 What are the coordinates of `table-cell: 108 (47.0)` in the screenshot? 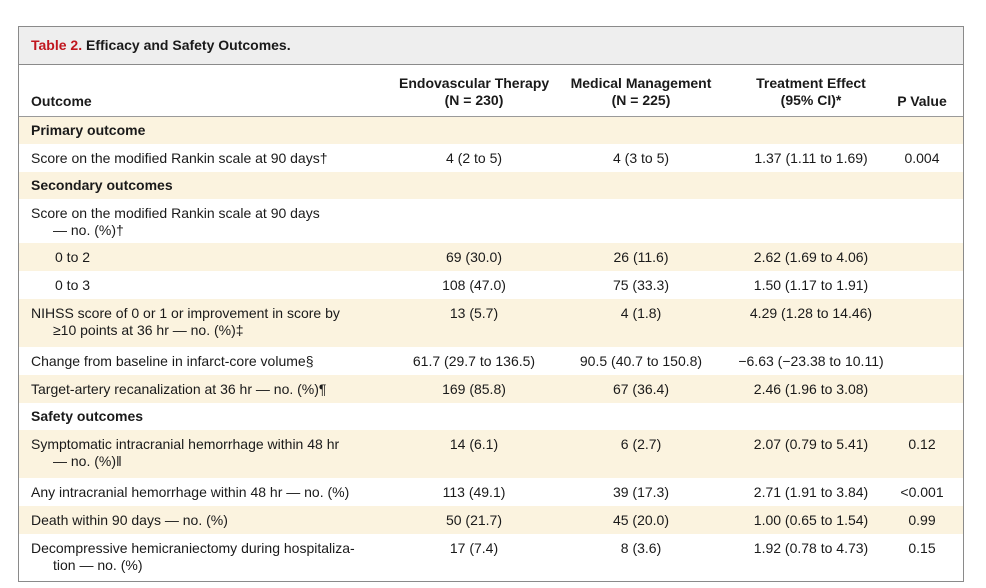 It's located at (474, 285).